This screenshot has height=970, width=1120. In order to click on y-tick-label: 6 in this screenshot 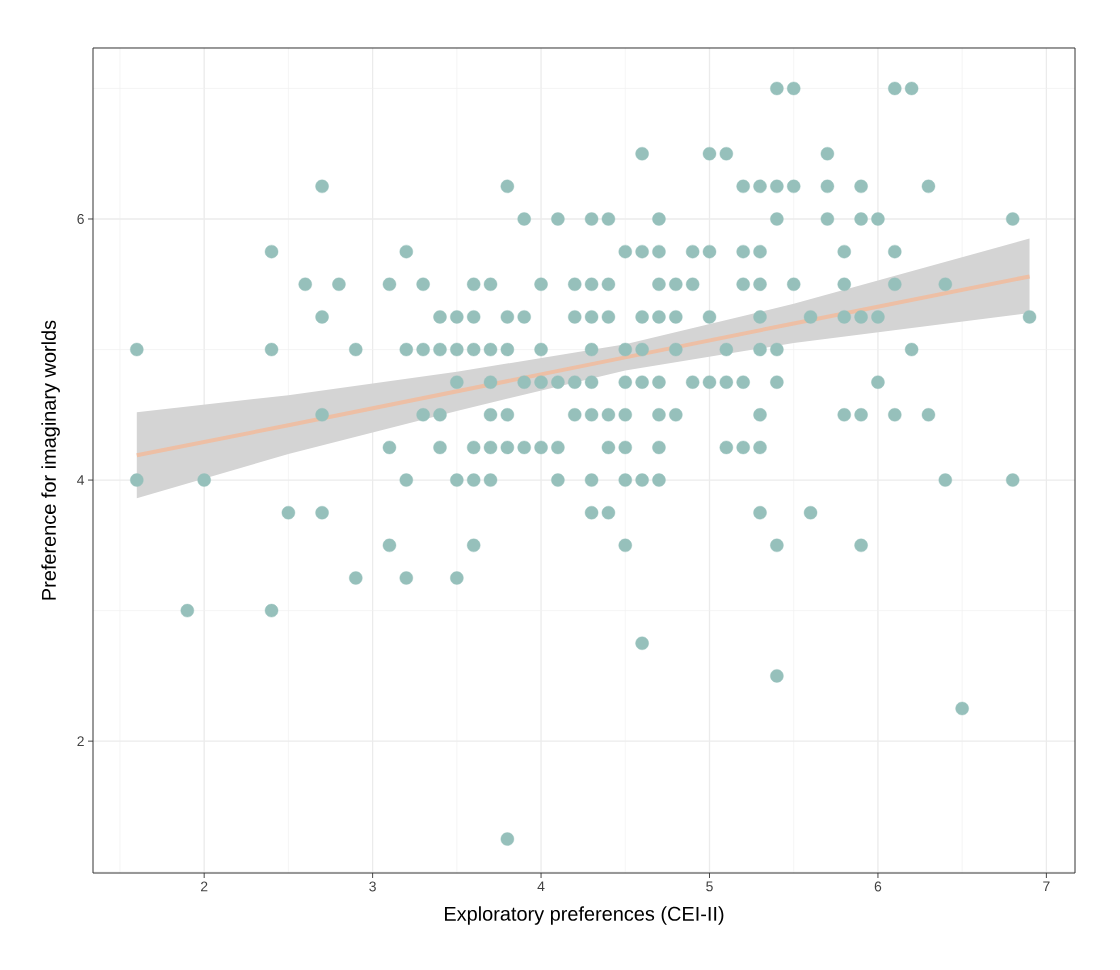, I will do `click(80, 219)`.